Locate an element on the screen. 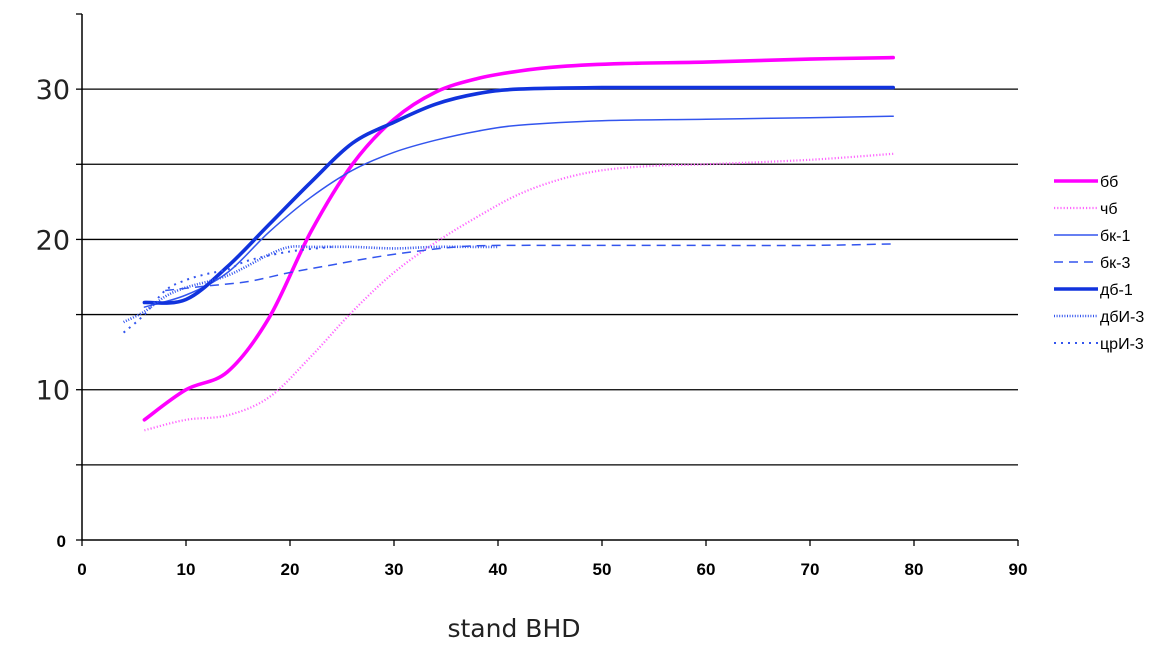 The height and width of the screenshot is (661, 1170). y-tick-label-1: 10 is located at coordinates (53, 391).